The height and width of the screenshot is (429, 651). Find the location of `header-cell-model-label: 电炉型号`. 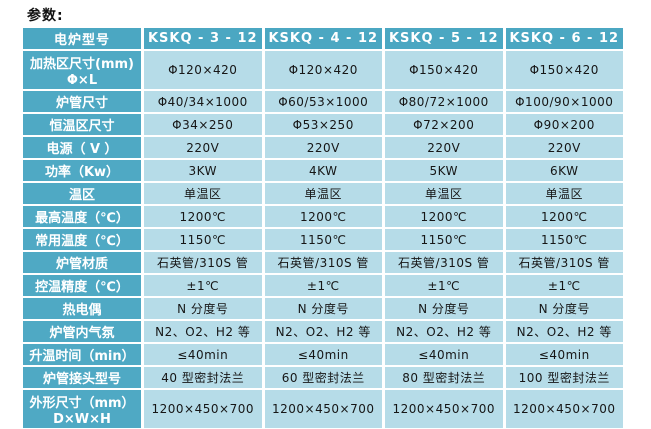

header-cell-model-label: 电炉型号 is located at coordinates (82, 38).